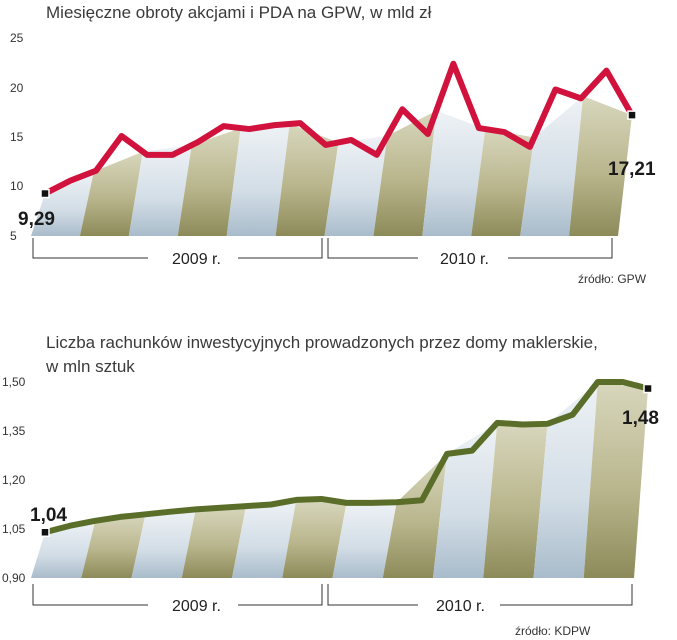  What do you see at coordinates (612, 279) in the screenshot?
I see `source-note: źródło: GPW` at bounding box center [612, 279].